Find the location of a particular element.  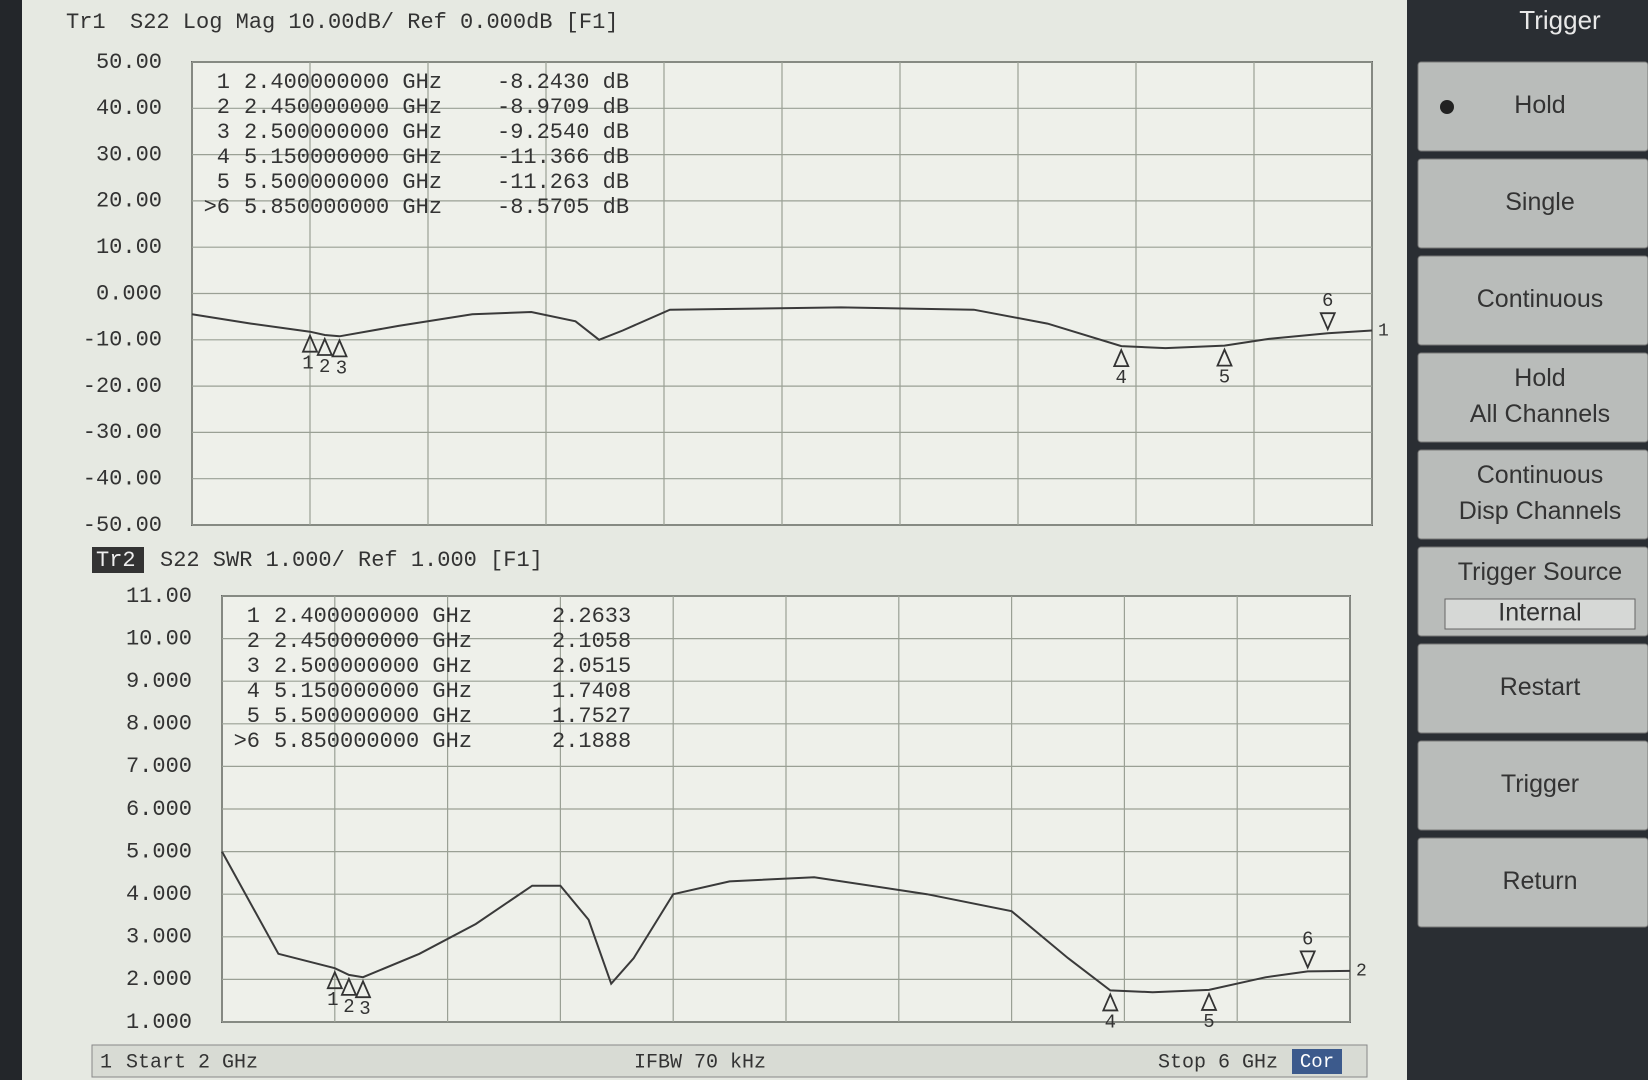

marker-value: 2.2633 is located at coordinates (591, 616).